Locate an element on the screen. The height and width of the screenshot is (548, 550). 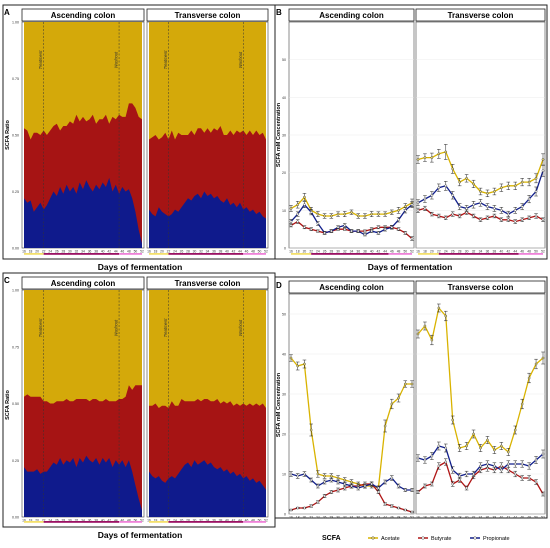
legend-item-acetate: Acetate is located at coordinates (384, 539).